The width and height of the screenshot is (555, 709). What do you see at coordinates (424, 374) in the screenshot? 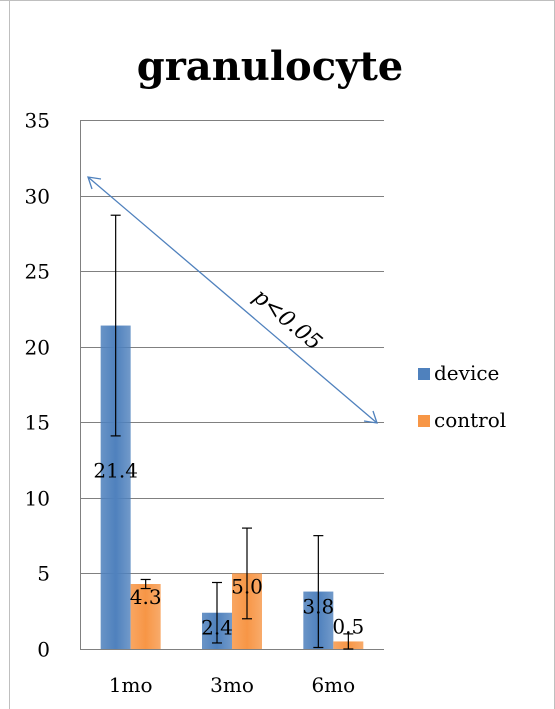
I see `legend-swatch-device` at bounding box center [424, 374].